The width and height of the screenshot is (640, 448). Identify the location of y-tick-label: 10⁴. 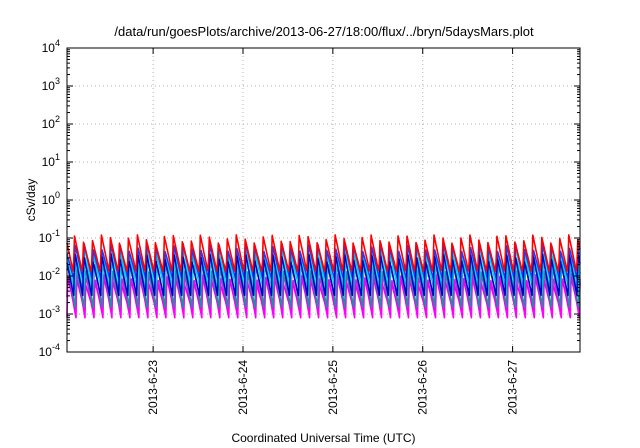
(51, 46).